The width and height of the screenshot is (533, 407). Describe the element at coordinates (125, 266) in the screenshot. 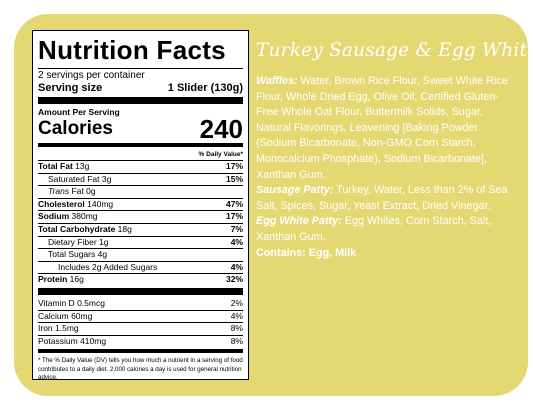

I see `nutrient-amount: 2g Added Sugars` at that location.